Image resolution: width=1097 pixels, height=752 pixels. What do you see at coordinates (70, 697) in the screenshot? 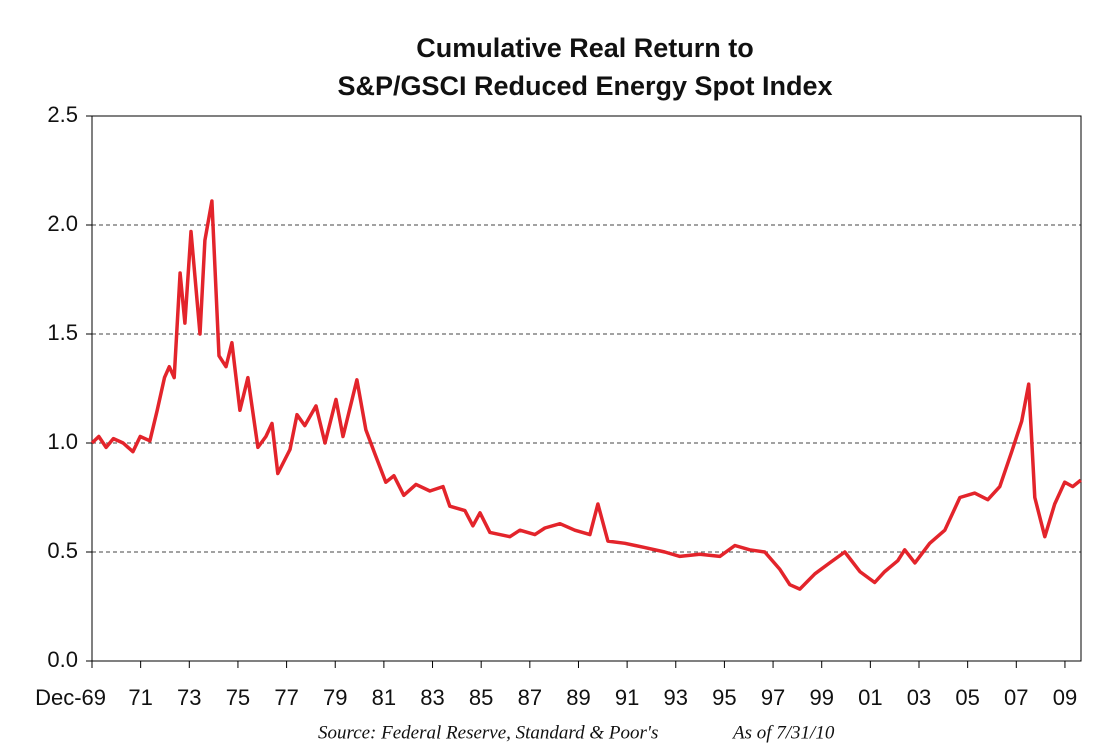
I see `x-tick-label: Dec-69` at bounding box center [70, 697].